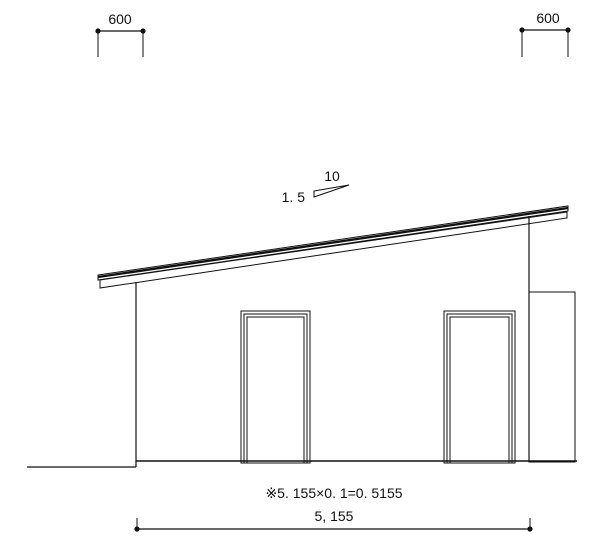 This screenshot has height=538, width=594. Describe the element at coordinates (479, 387) in the screenshot. I see `door-right` at that location.